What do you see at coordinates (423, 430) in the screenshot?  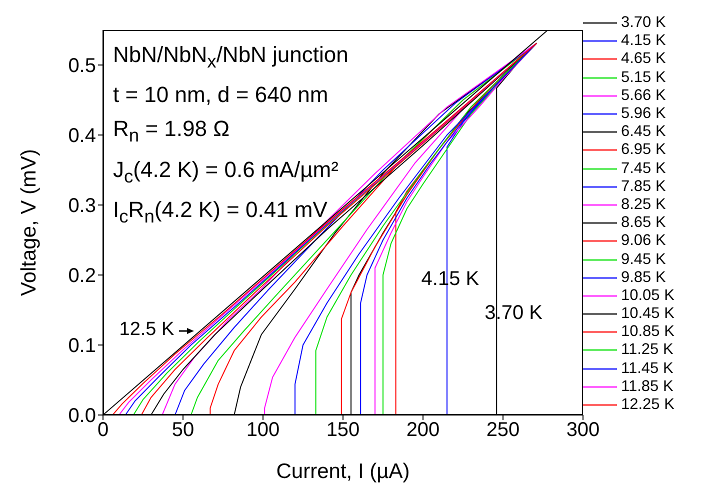 I see `x-tick-label: 200` at bounding box center [423, 430].